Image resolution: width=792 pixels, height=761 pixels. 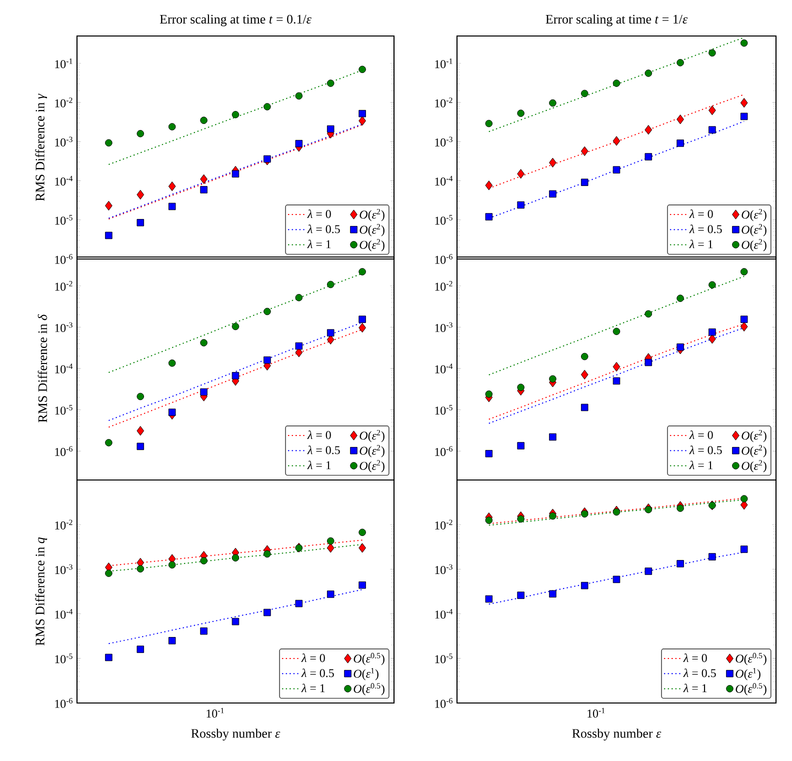 What do you see at coordinates (43, 368) in the screenshot?
I see `y-axis-title: RMS Difference in δ` at bounding box center [43, 368].